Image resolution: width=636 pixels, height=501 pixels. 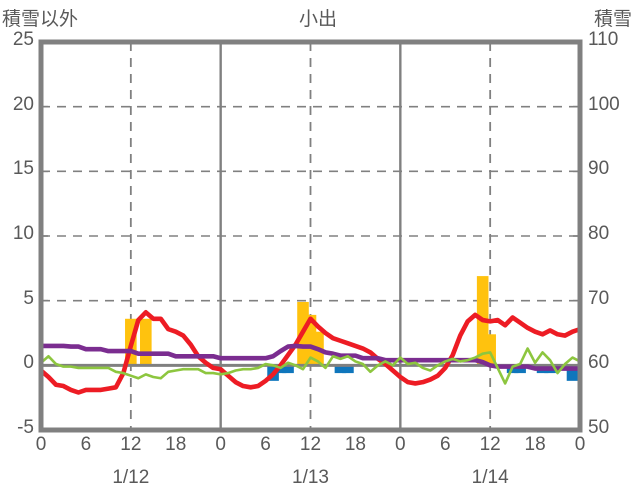 I want to click on y-axis-tick-label: 25, so click(x=23, y=39).